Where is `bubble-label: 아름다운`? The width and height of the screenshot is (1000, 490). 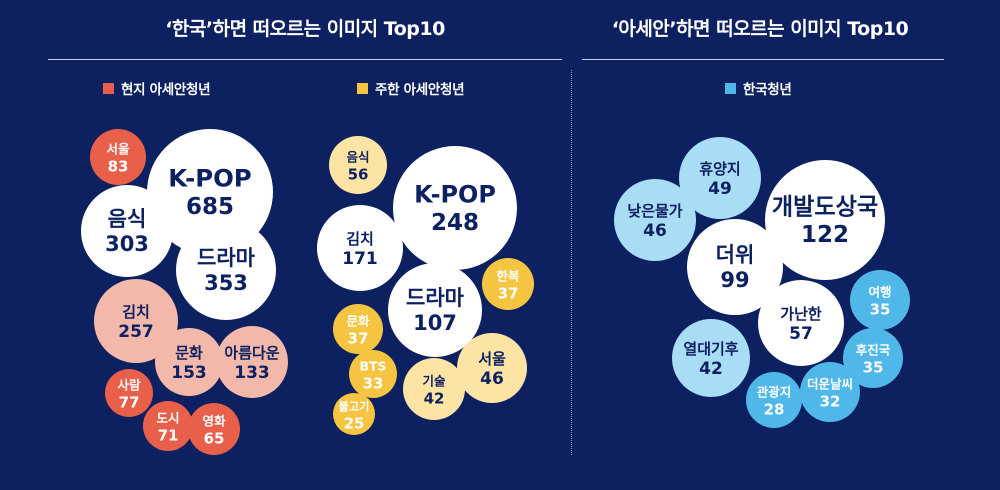 bubble-label: 아름다운 is located at coordinates (251, 353).